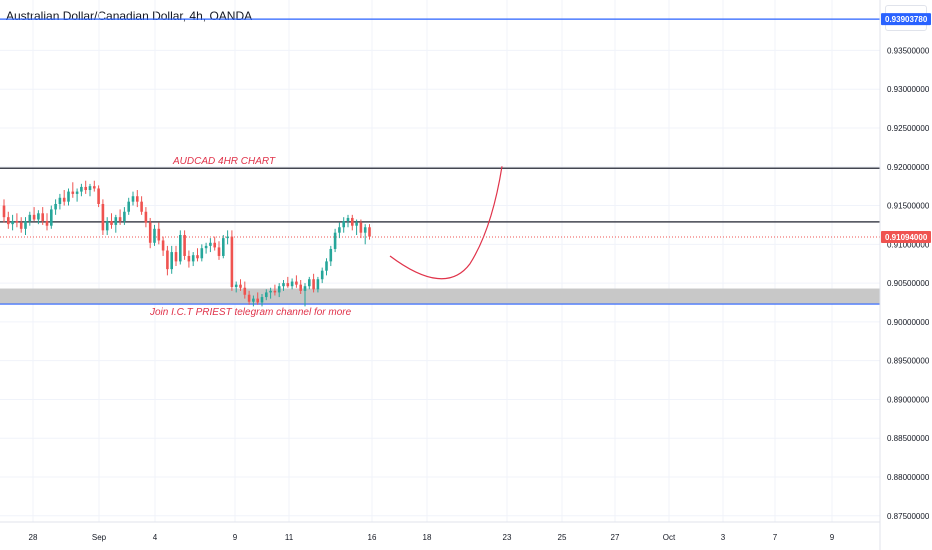 This screenshot has height=550, width=932. I want to click on time-tick-label: 23, so click(507, 537).